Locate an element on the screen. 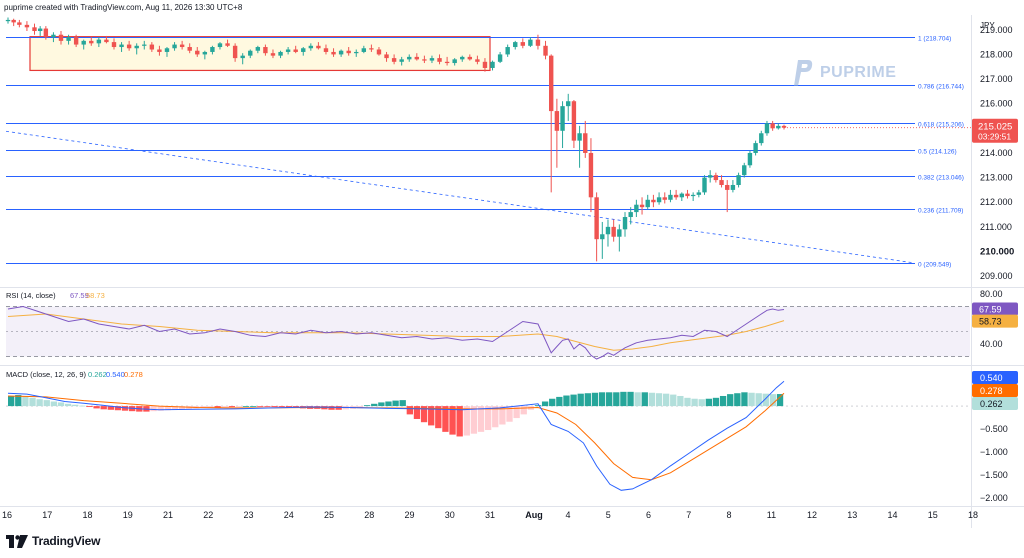  macd-legend-macd: 0.540 is located at coordinates (115, 374).